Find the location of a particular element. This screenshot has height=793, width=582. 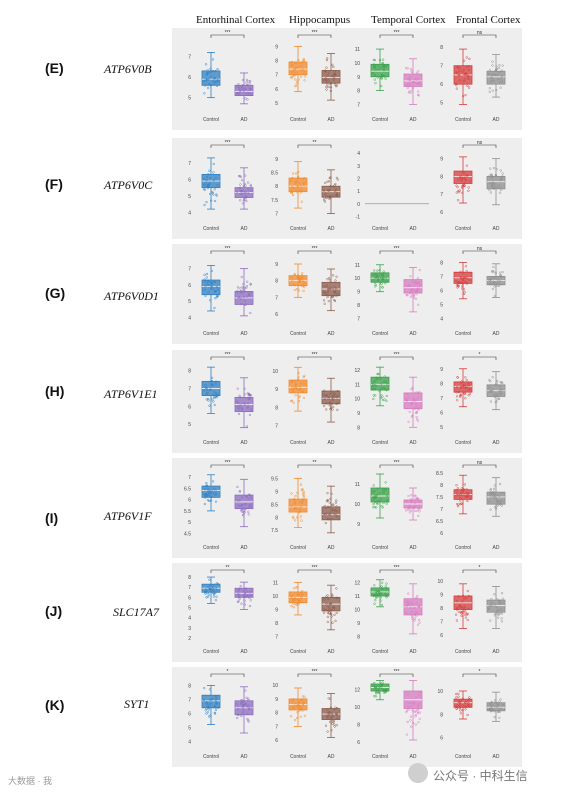

ytick-label: 5 is located at coordinates (441, 104).